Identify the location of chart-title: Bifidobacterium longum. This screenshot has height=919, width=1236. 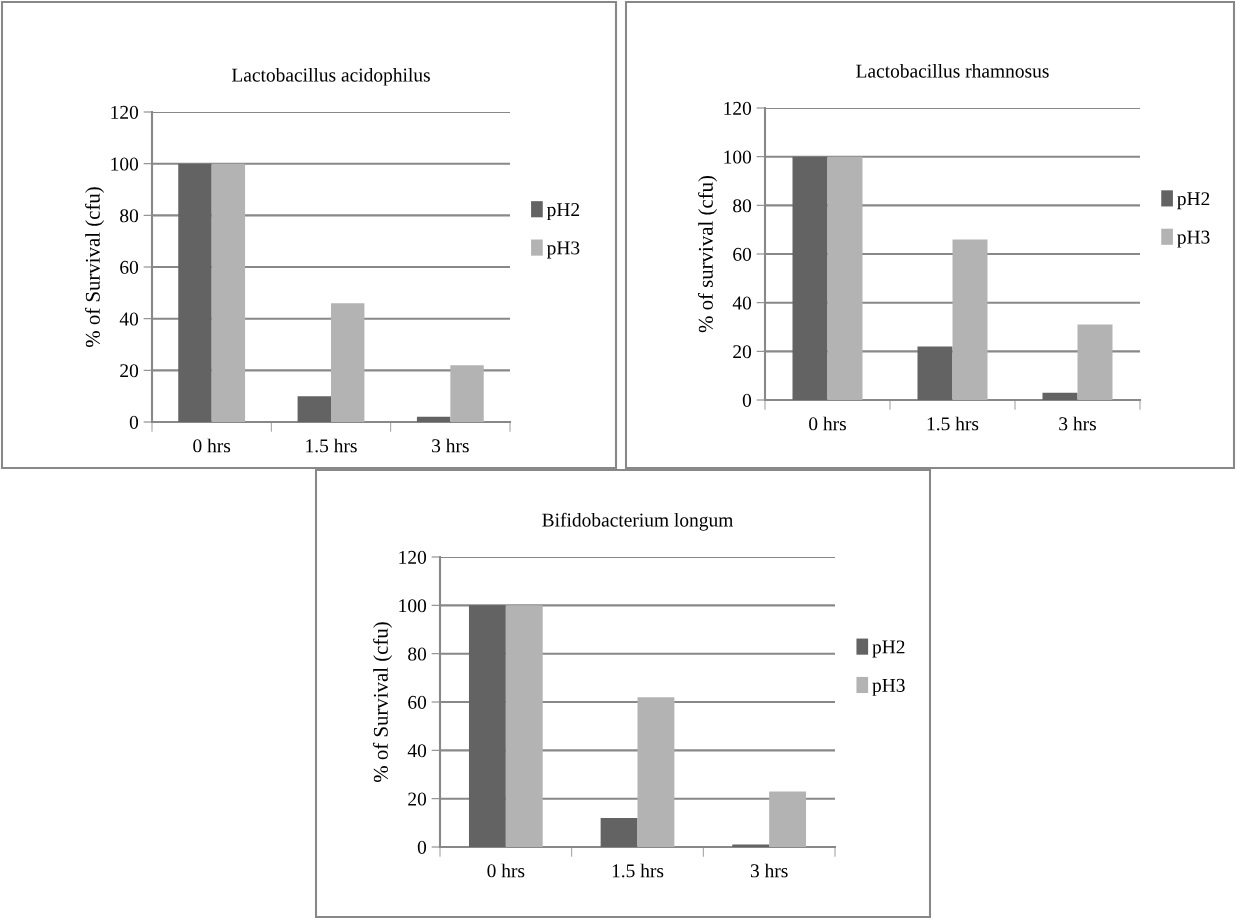
(638, 521).